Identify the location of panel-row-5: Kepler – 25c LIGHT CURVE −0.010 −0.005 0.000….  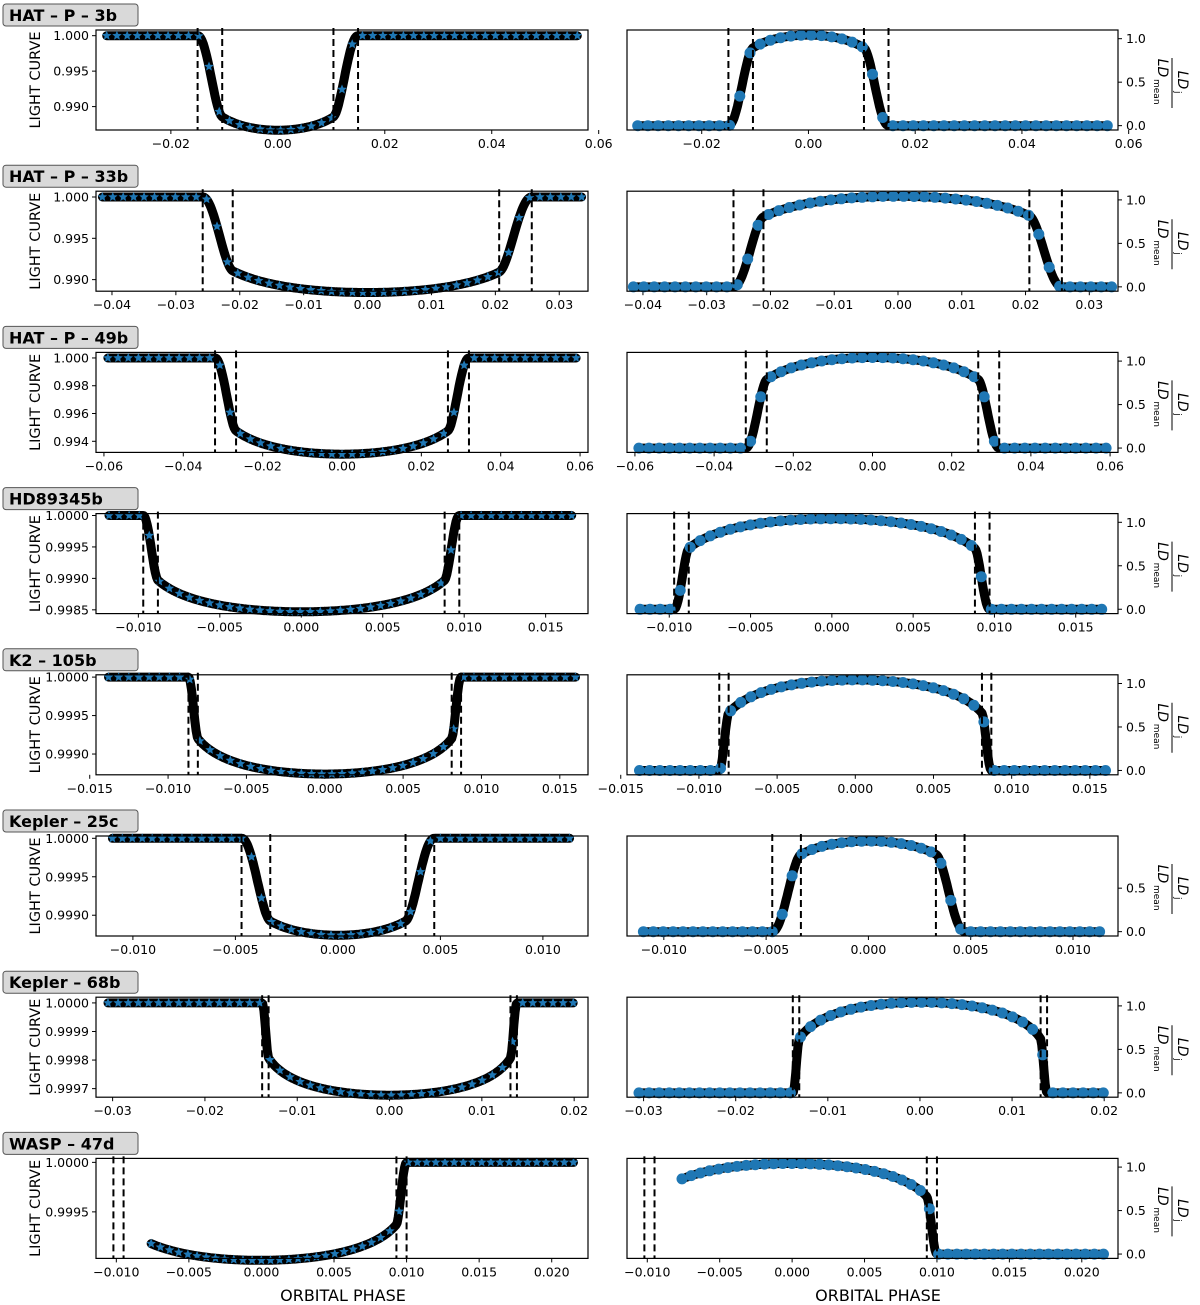
(596, 883).